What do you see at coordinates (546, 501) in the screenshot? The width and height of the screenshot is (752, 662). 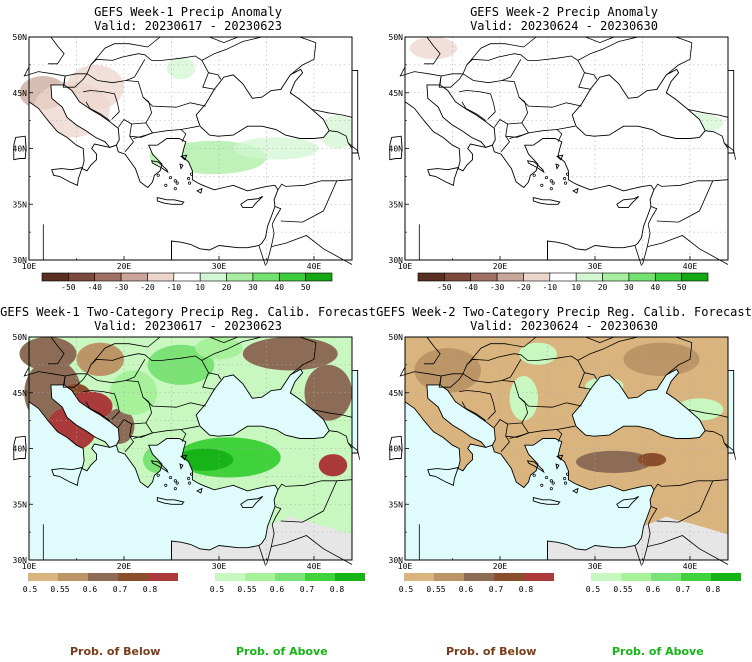 I see `crete` at bounding box center [546, 501].